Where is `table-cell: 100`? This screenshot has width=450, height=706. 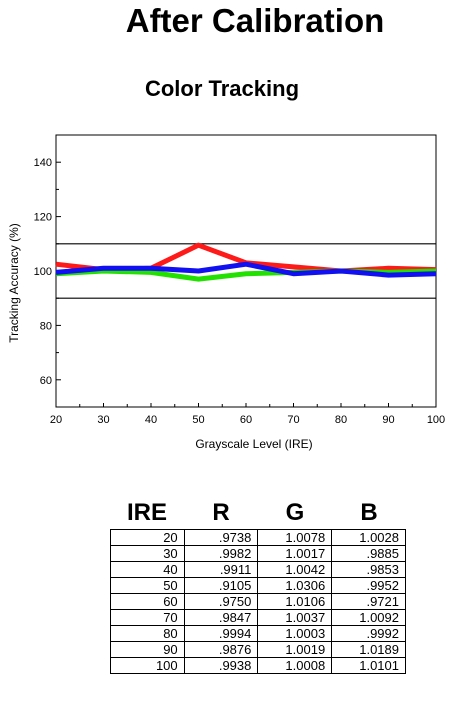
table-cell: 100 is located at coordinates (147, 665).